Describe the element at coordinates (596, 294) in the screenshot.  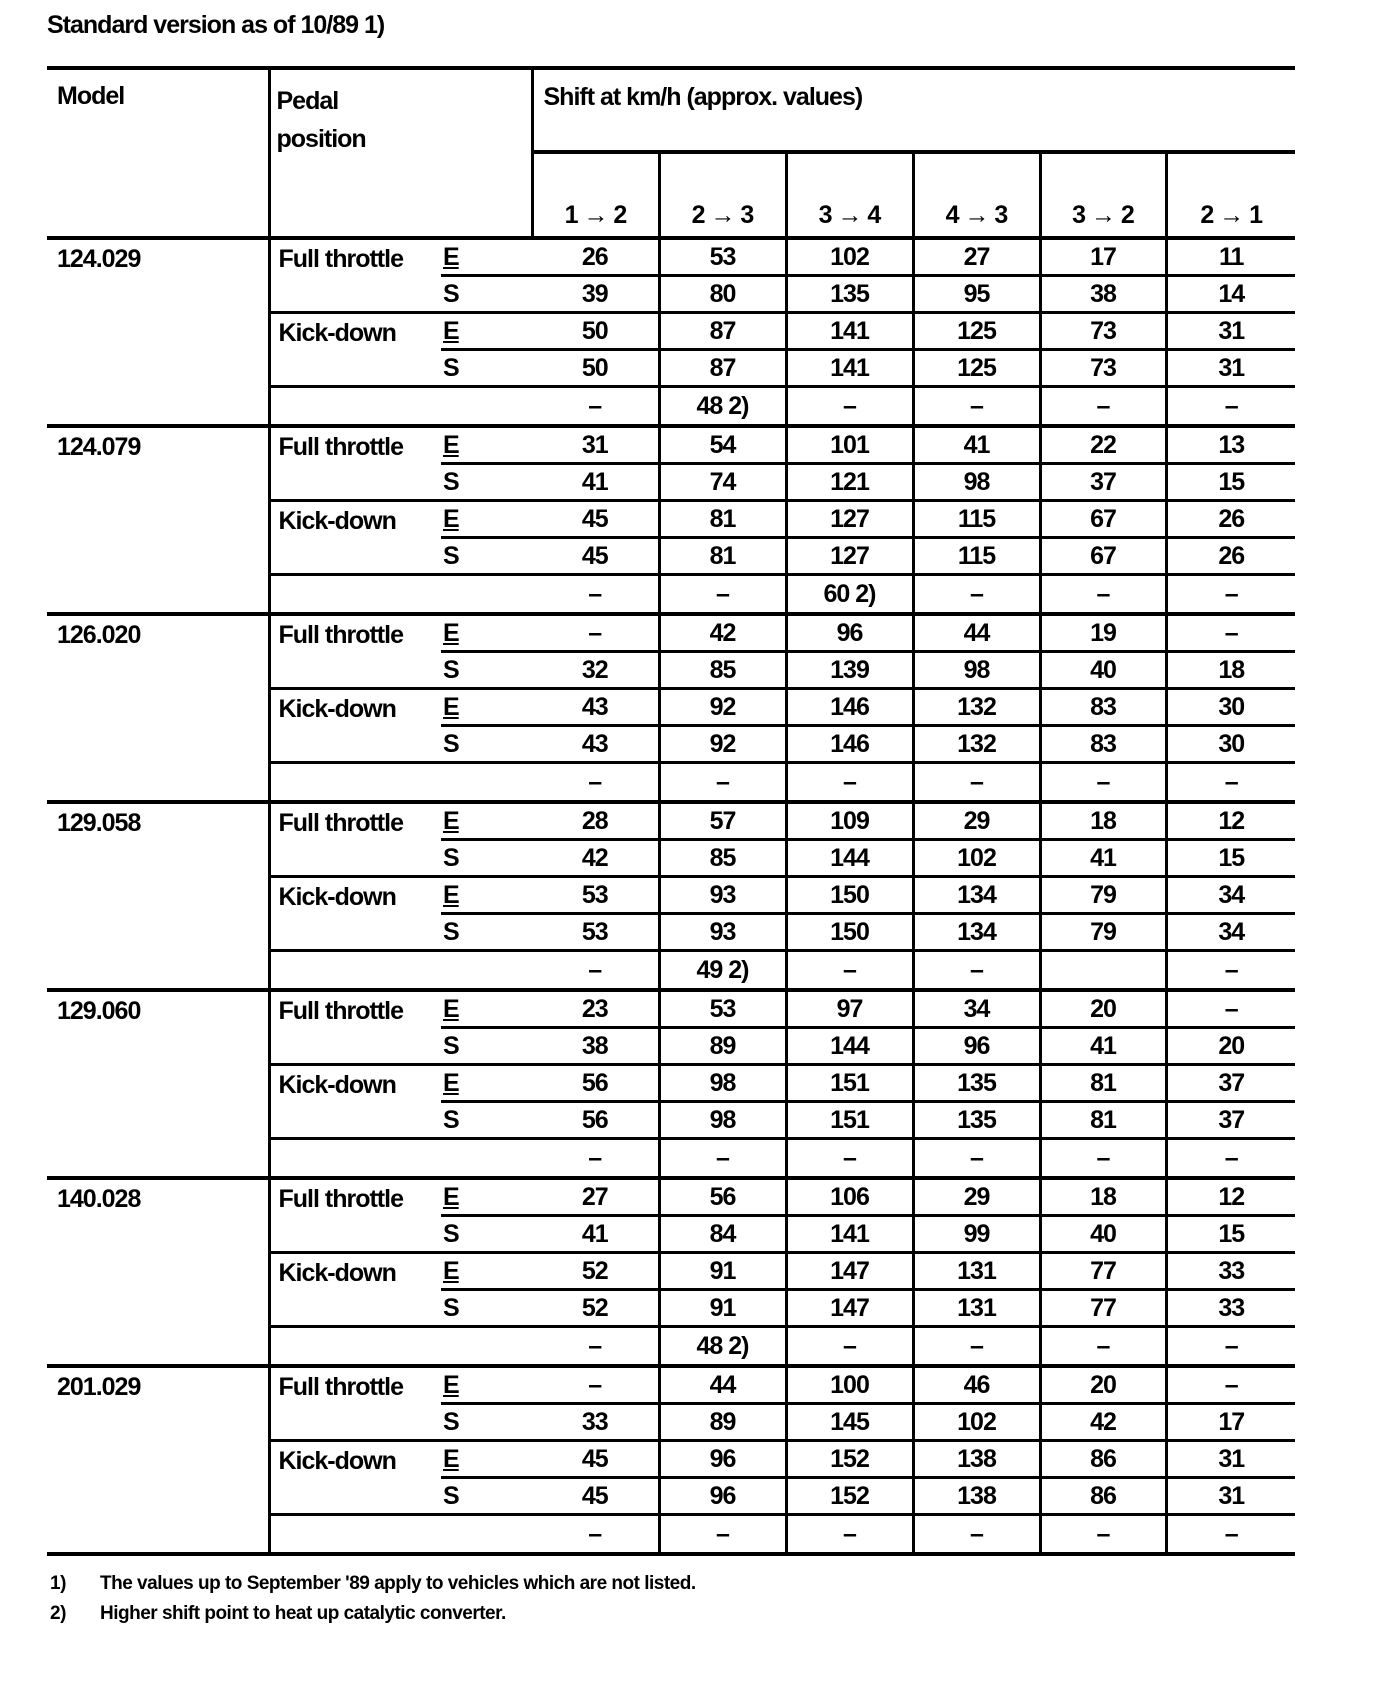
I see `value-cell: 39` at that location.